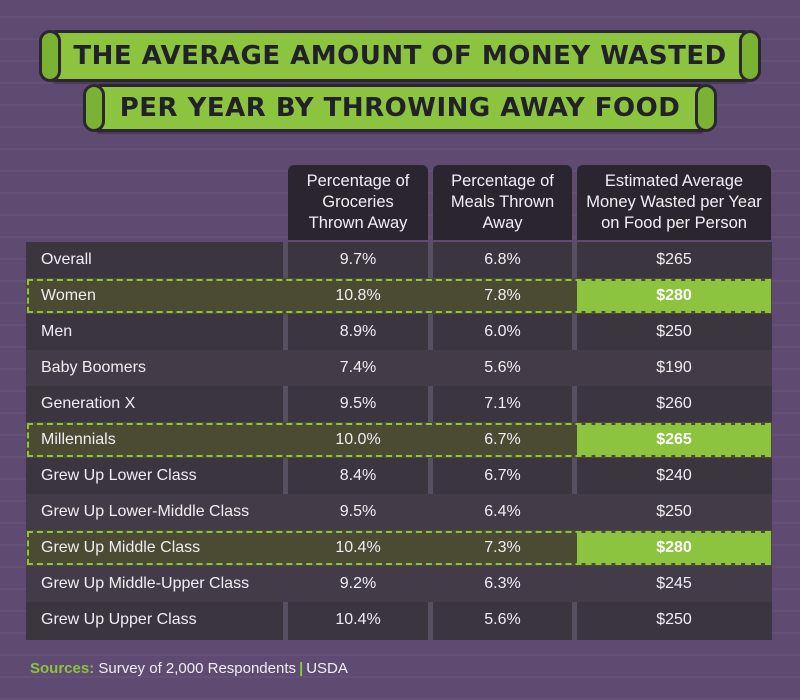 This screenshot has height=700, width=800. What do you see at coordinates (399, 620) in the screenshot?
I see `table-row: Grew Up Upper Class 10.4% 5.6% $250` at bounding box center [399, 620].